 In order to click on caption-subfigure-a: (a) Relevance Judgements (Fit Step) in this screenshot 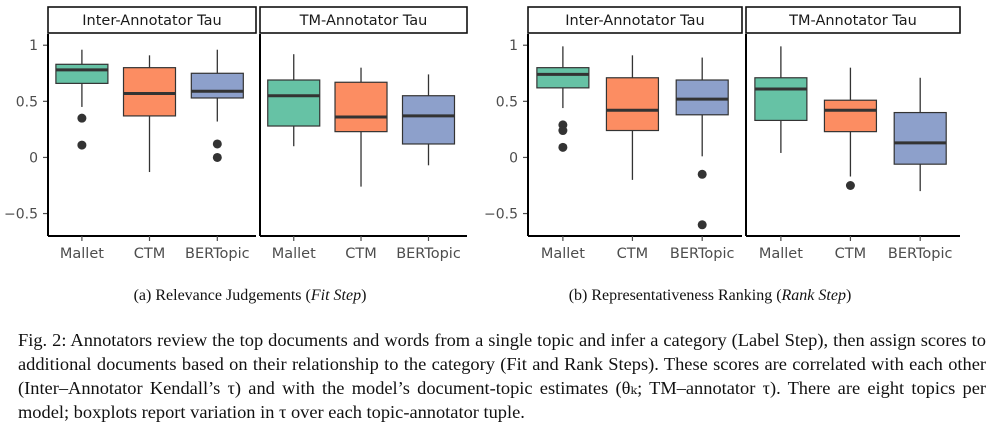, I will do `click(250, 296)`.